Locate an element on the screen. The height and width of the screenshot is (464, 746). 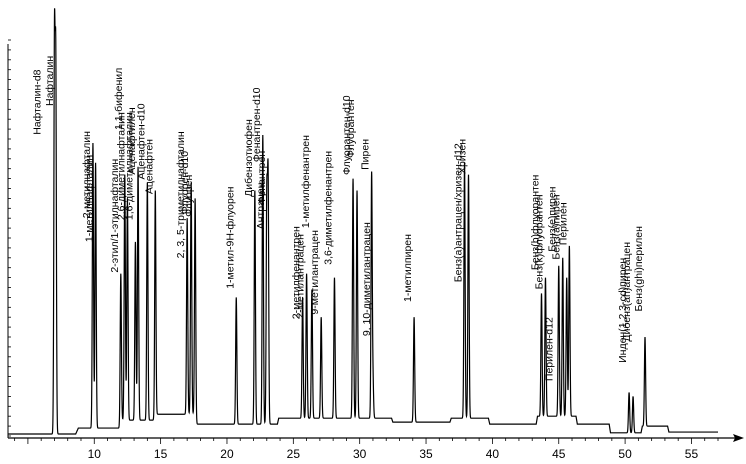
peak-label: 1-метилфенантрен is located at coordinates (306, 181).